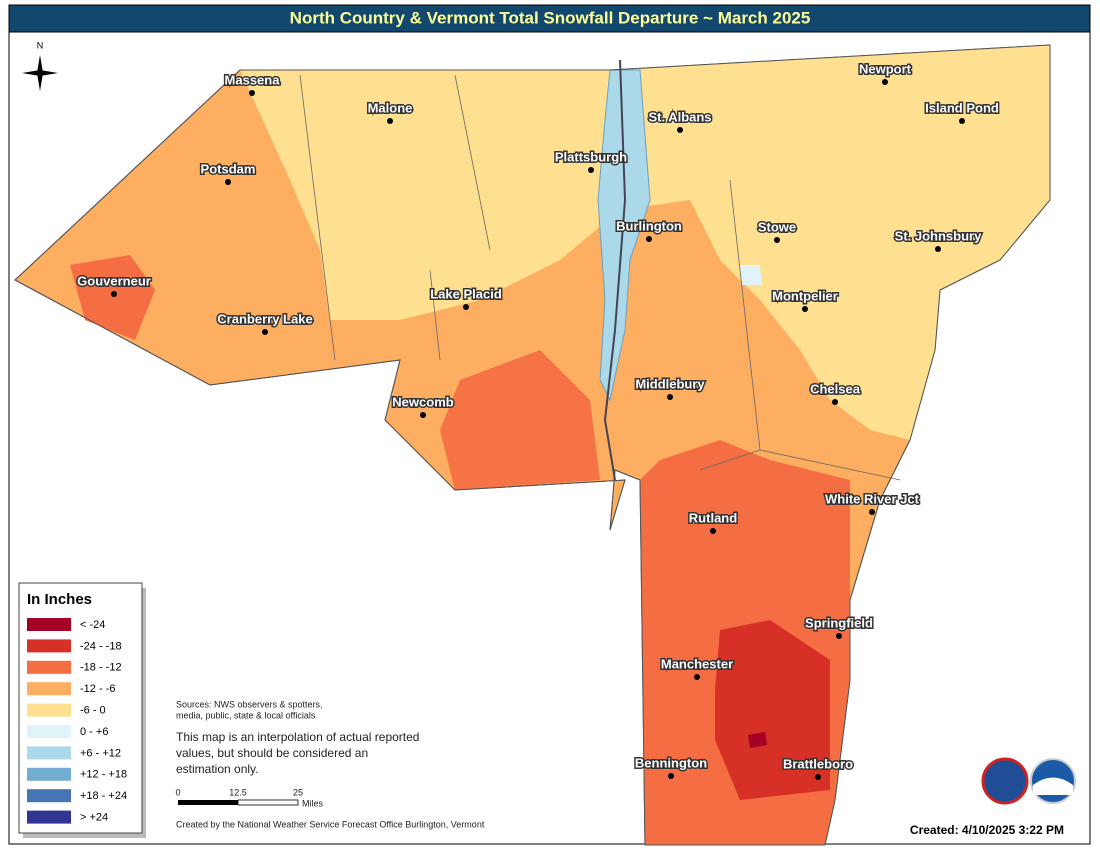 The height and width of the screenshot is (855, 1100). Describe the element at coordinates (591, 156) in the screenshot. I see `city-label: Plattsburgh` at that location.